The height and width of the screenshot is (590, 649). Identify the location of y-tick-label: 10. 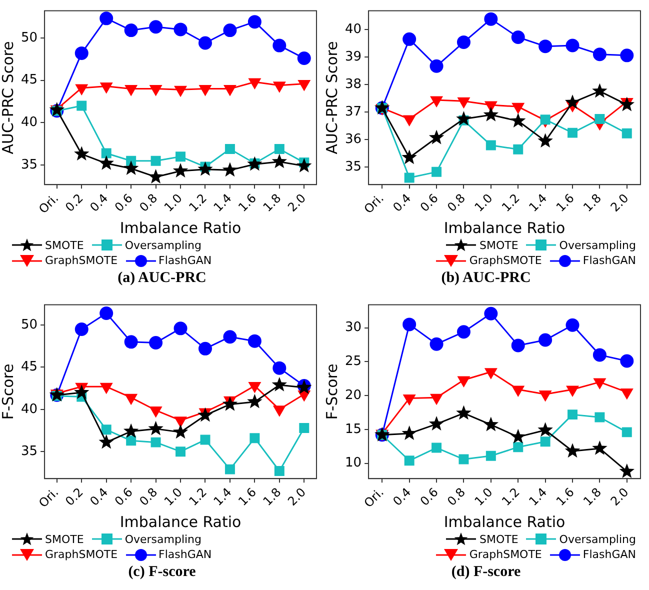
(353, 463).